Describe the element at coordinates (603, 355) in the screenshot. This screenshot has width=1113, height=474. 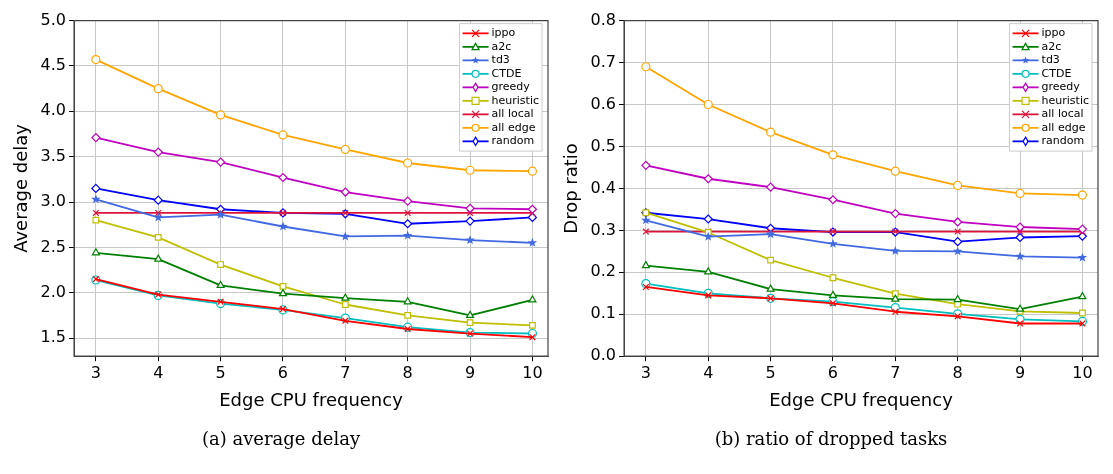
I see `y-tick-label: 0.0` at that location.